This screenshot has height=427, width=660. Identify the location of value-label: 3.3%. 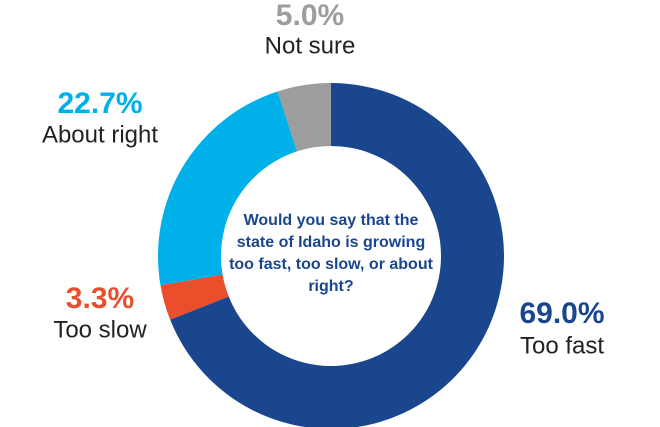
(100, 298).